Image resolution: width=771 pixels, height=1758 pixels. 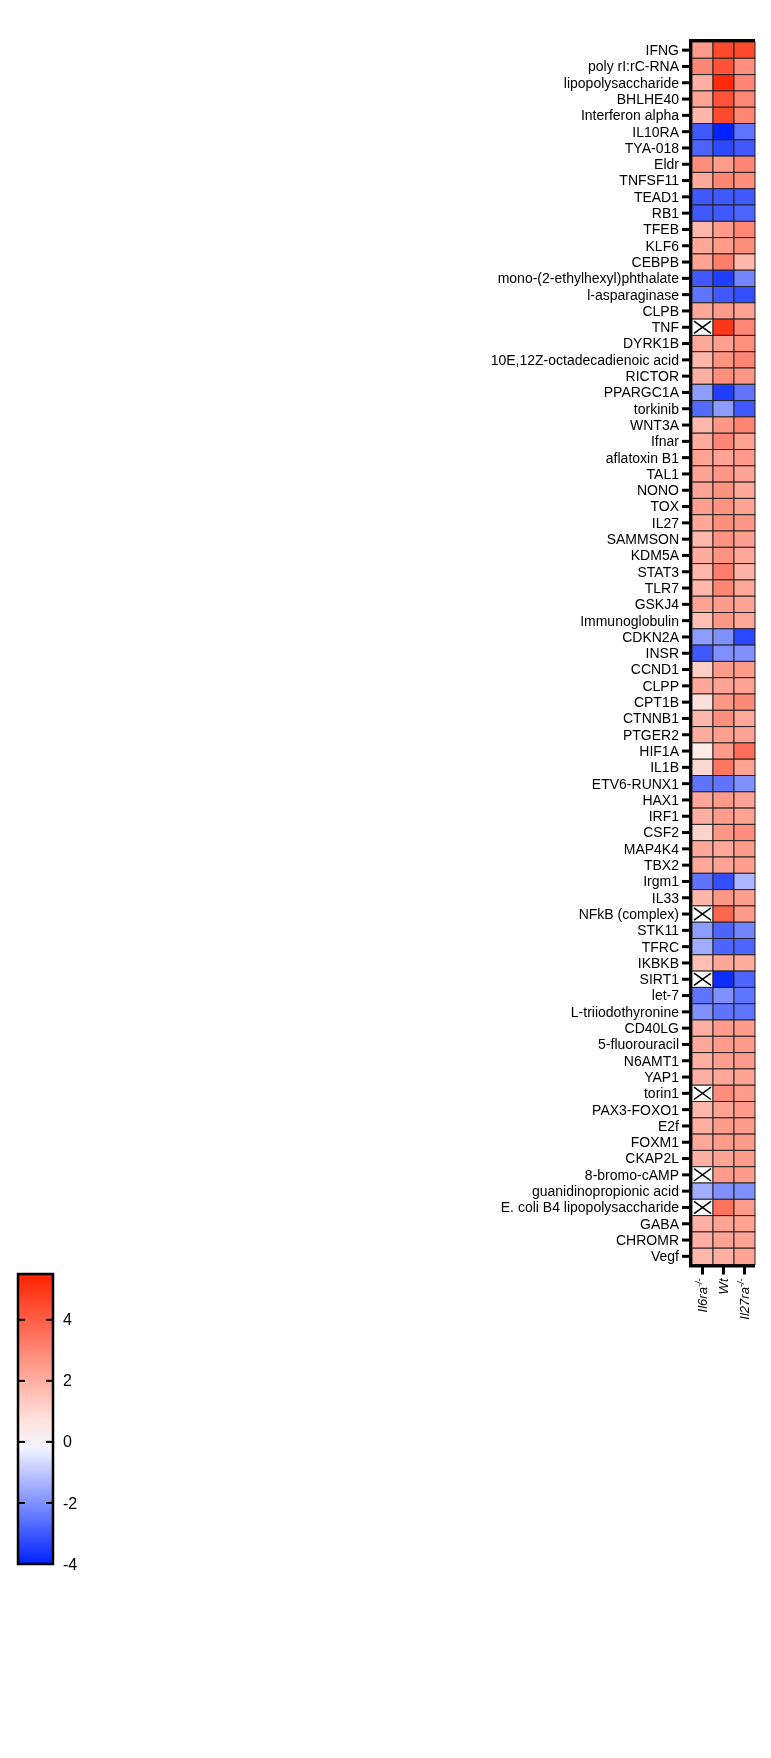 I want to click on y-tick-label: HIF1A, so click(x=659, y=750).